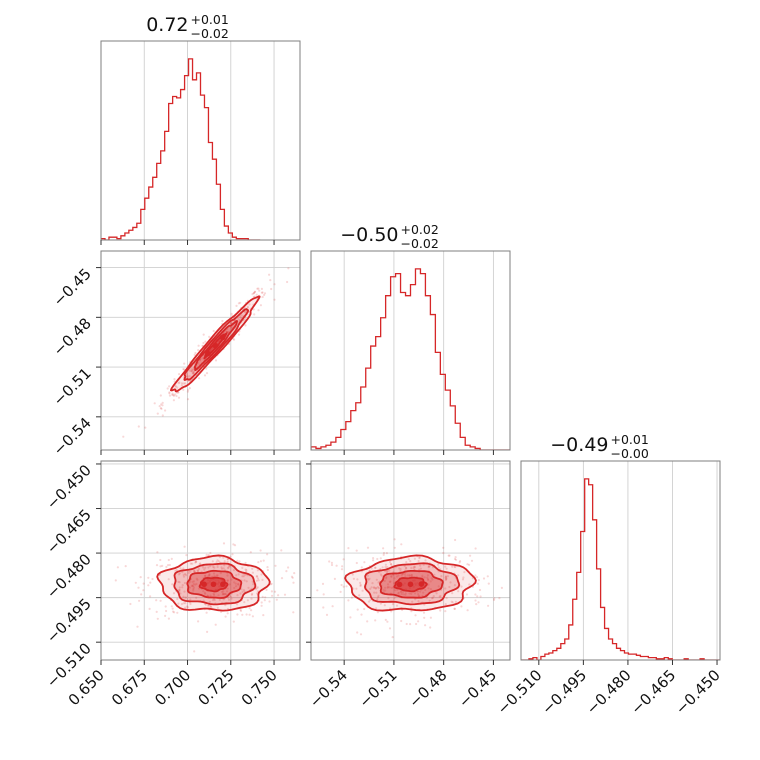 This screenshot has height=760, width=760. Describe the element at coordinates (389, 236) in the screenshot. I see `panel-title-1: −0.50 +0.02−0.02` at that location.